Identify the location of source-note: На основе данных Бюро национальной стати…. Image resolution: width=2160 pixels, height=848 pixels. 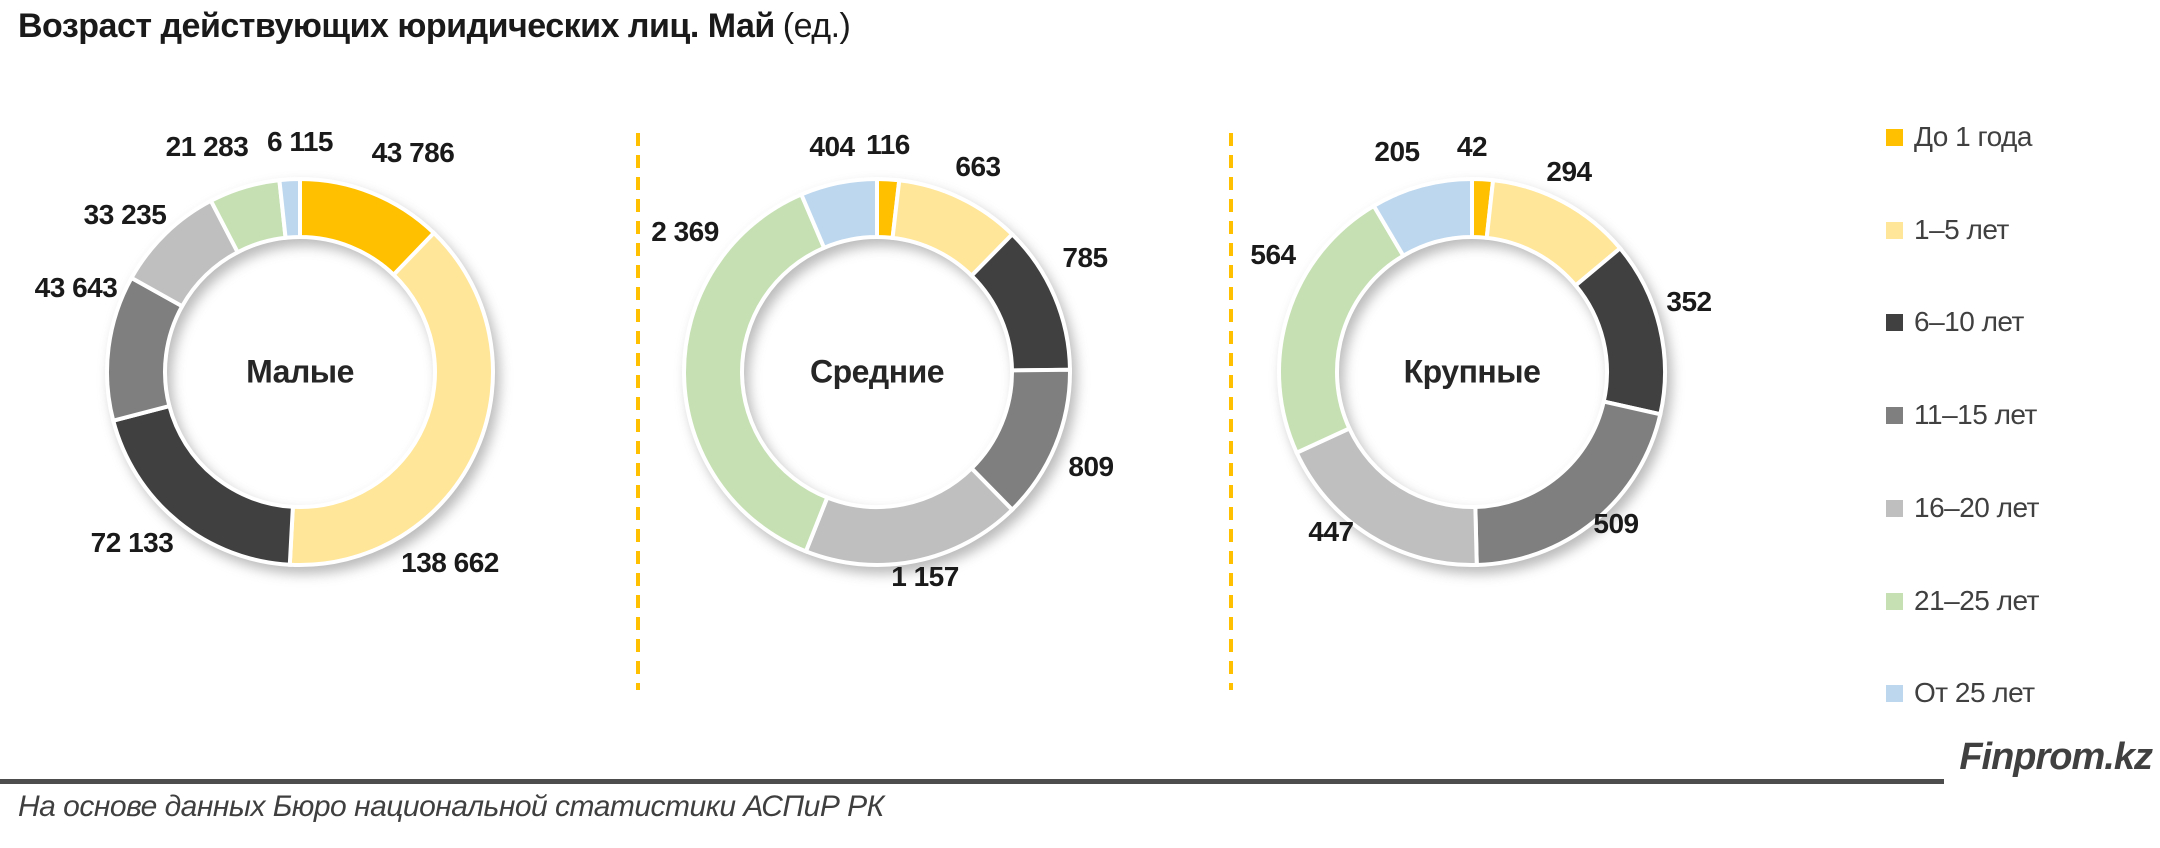
(451, 806).